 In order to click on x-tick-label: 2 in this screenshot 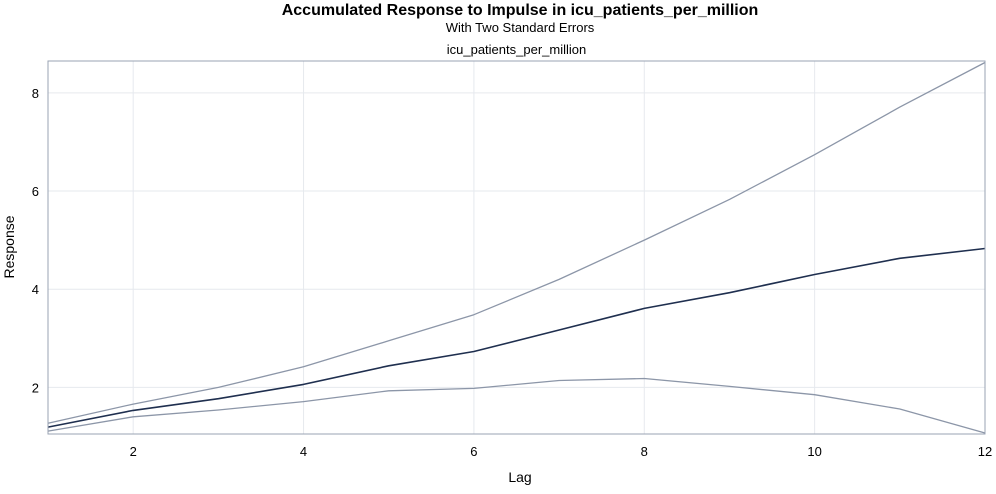, I will do `click(133, 451)`.